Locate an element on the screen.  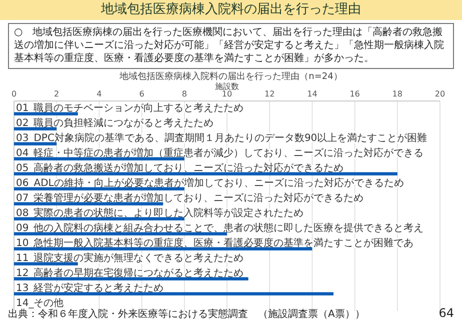
x-tick-label: 10 is located at coordinates (227, 93).